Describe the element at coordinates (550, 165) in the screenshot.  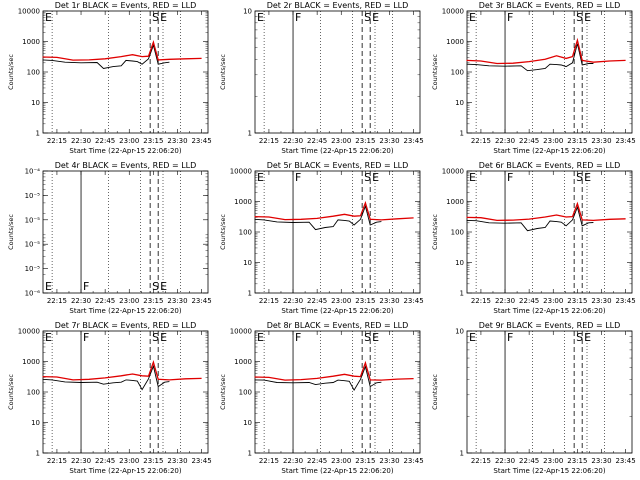
I see `chart-title: Det 6r BLACK = Events, RED = LLD` at that location.